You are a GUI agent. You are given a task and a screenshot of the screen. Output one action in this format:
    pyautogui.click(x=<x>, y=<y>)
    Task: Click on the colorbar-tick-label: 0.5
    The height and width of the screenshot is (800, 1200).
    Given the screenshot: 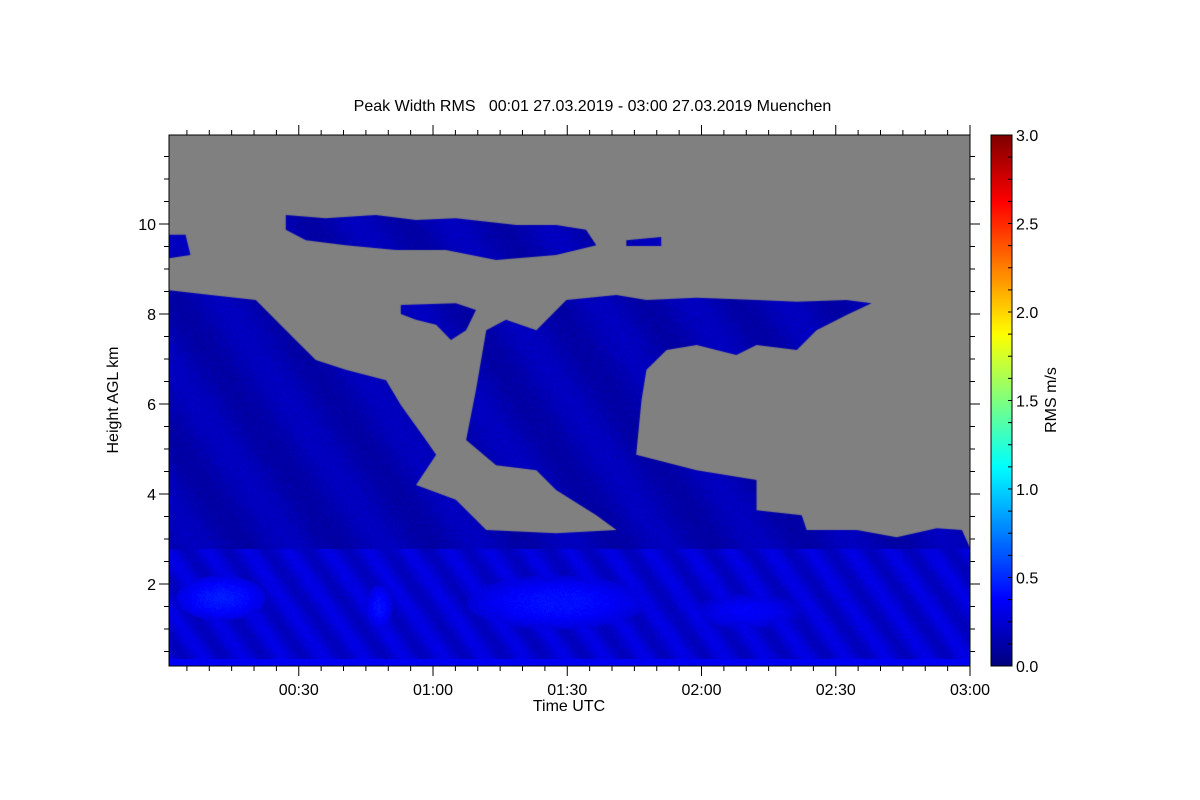 What is the action you would take?
    pyautogui.click(x=1027, y=579)
    